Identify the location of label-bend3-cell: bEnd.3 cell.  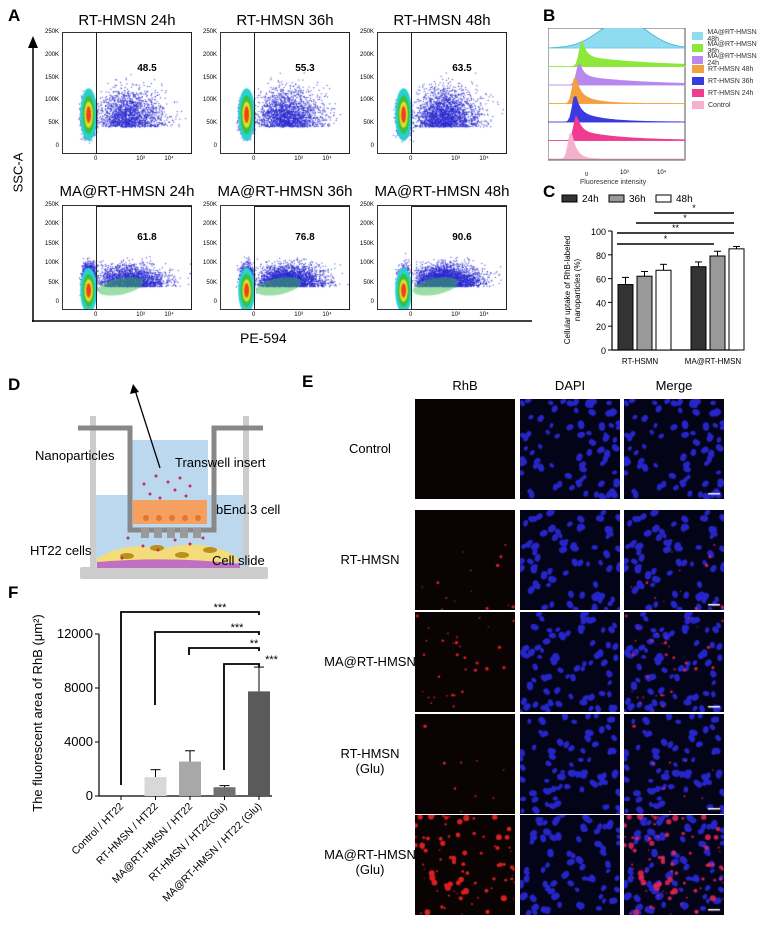
(248, 509).